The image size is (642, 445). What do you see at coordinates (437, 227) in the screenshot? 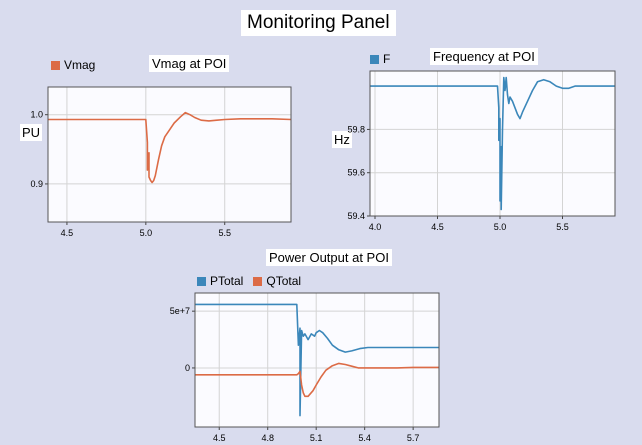
I see `freq-x-tick-label: 4.5` at bounding box center [437, 227].